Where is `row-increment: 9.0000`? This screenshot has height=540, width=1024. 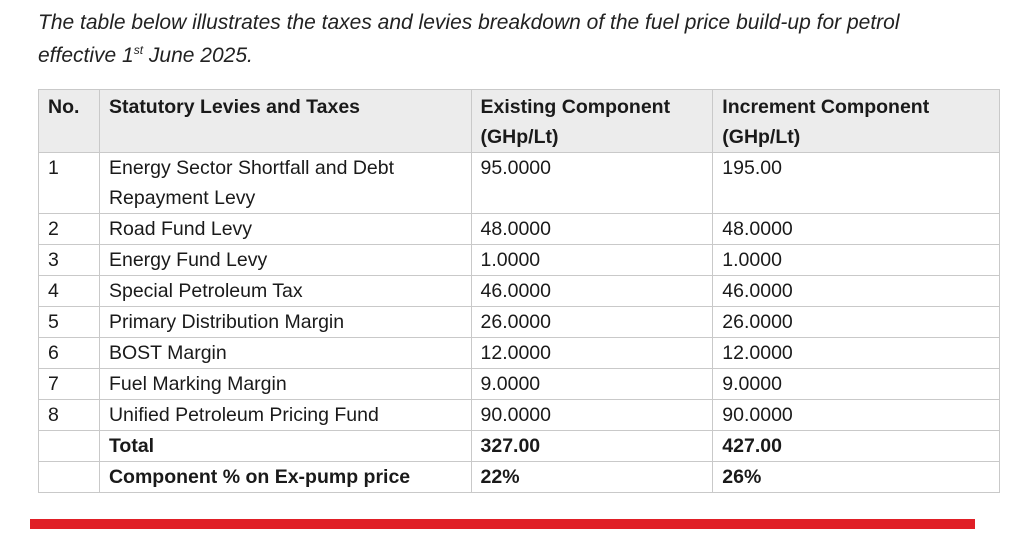
row-increment: 9.0000 is located at coordinates (856, 384).